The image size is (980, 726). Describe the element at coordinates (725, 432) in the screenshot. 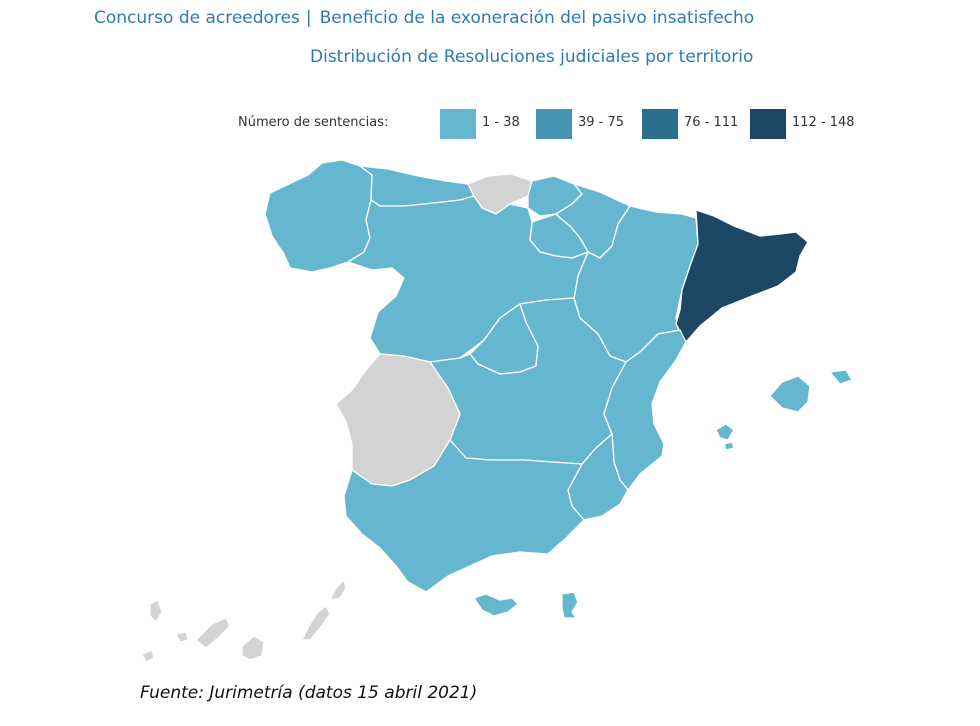

I see `region-islas-baleares-ibiza` at that location.